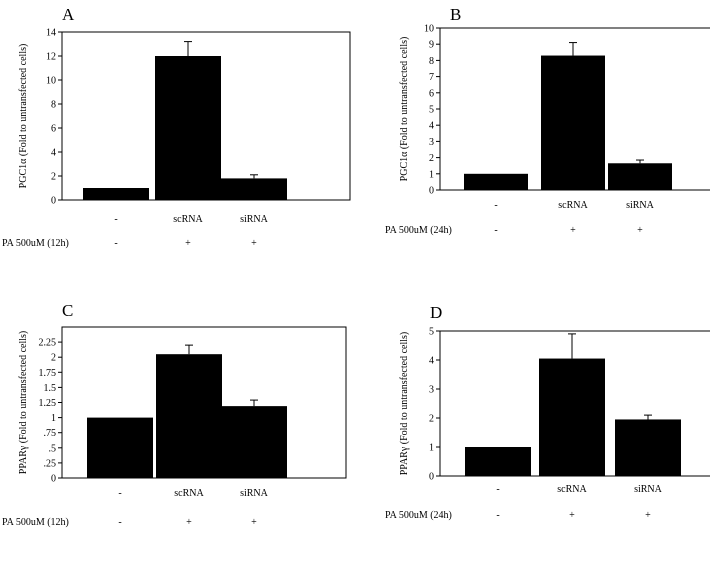 The width and height of the screenshot is (710, 562). What do you see at coordinates (48, 373) in the screenshot?
I see `y-tick-label: 1.75` at bounding box center [48, 373].